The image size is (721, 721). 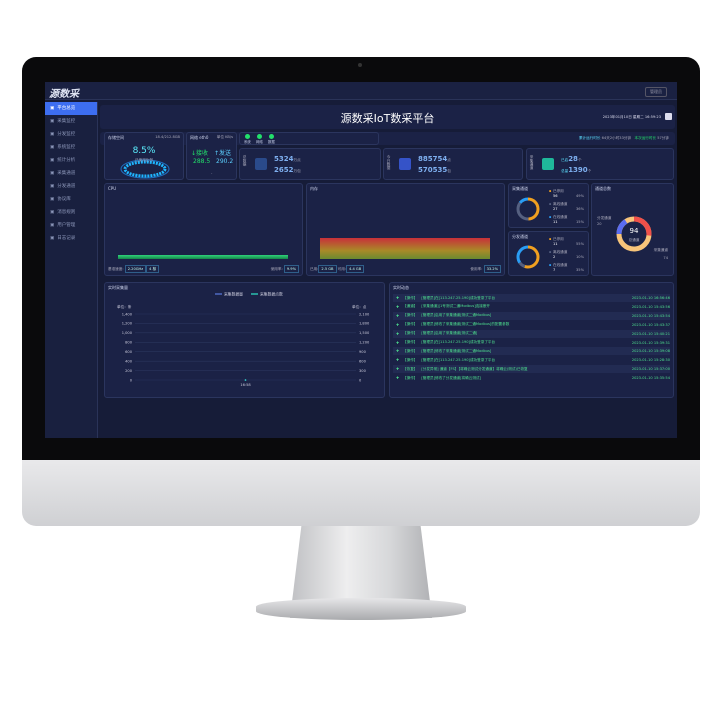 I want to click on events-label: 实时动态, so click(x=401, y=287).